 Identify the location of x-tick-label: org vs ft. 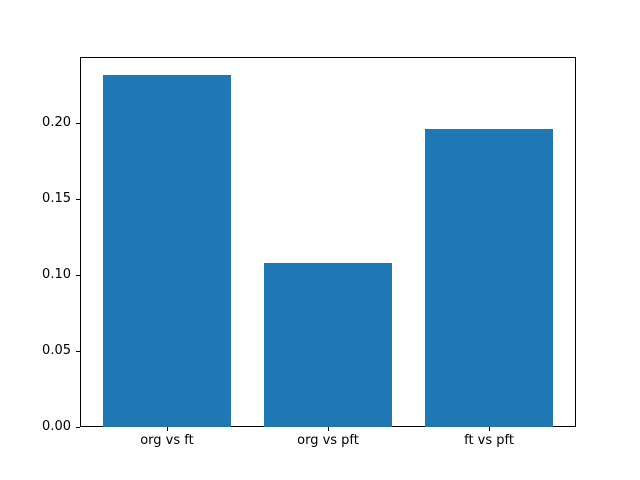
(167, 440).